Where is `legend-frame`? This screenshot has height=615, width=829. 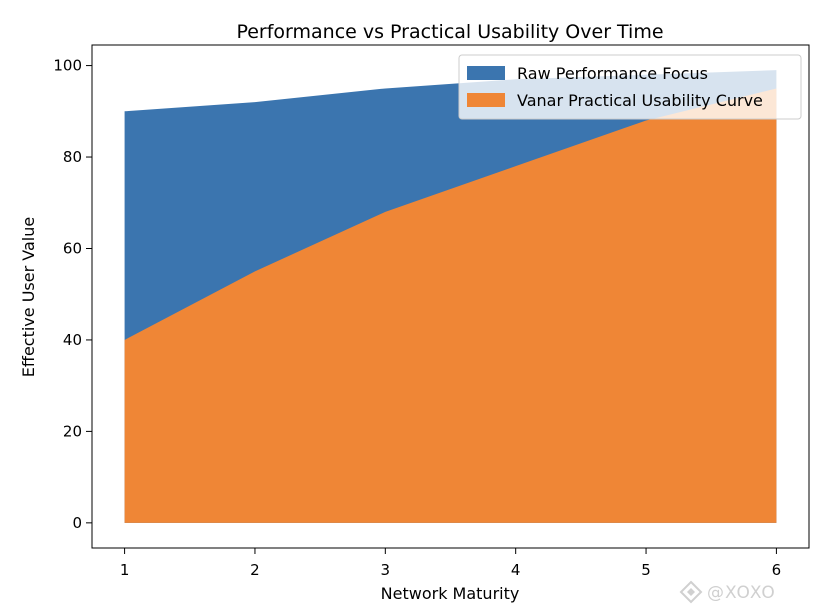 legend-frame is located at coordinates (630, 87).